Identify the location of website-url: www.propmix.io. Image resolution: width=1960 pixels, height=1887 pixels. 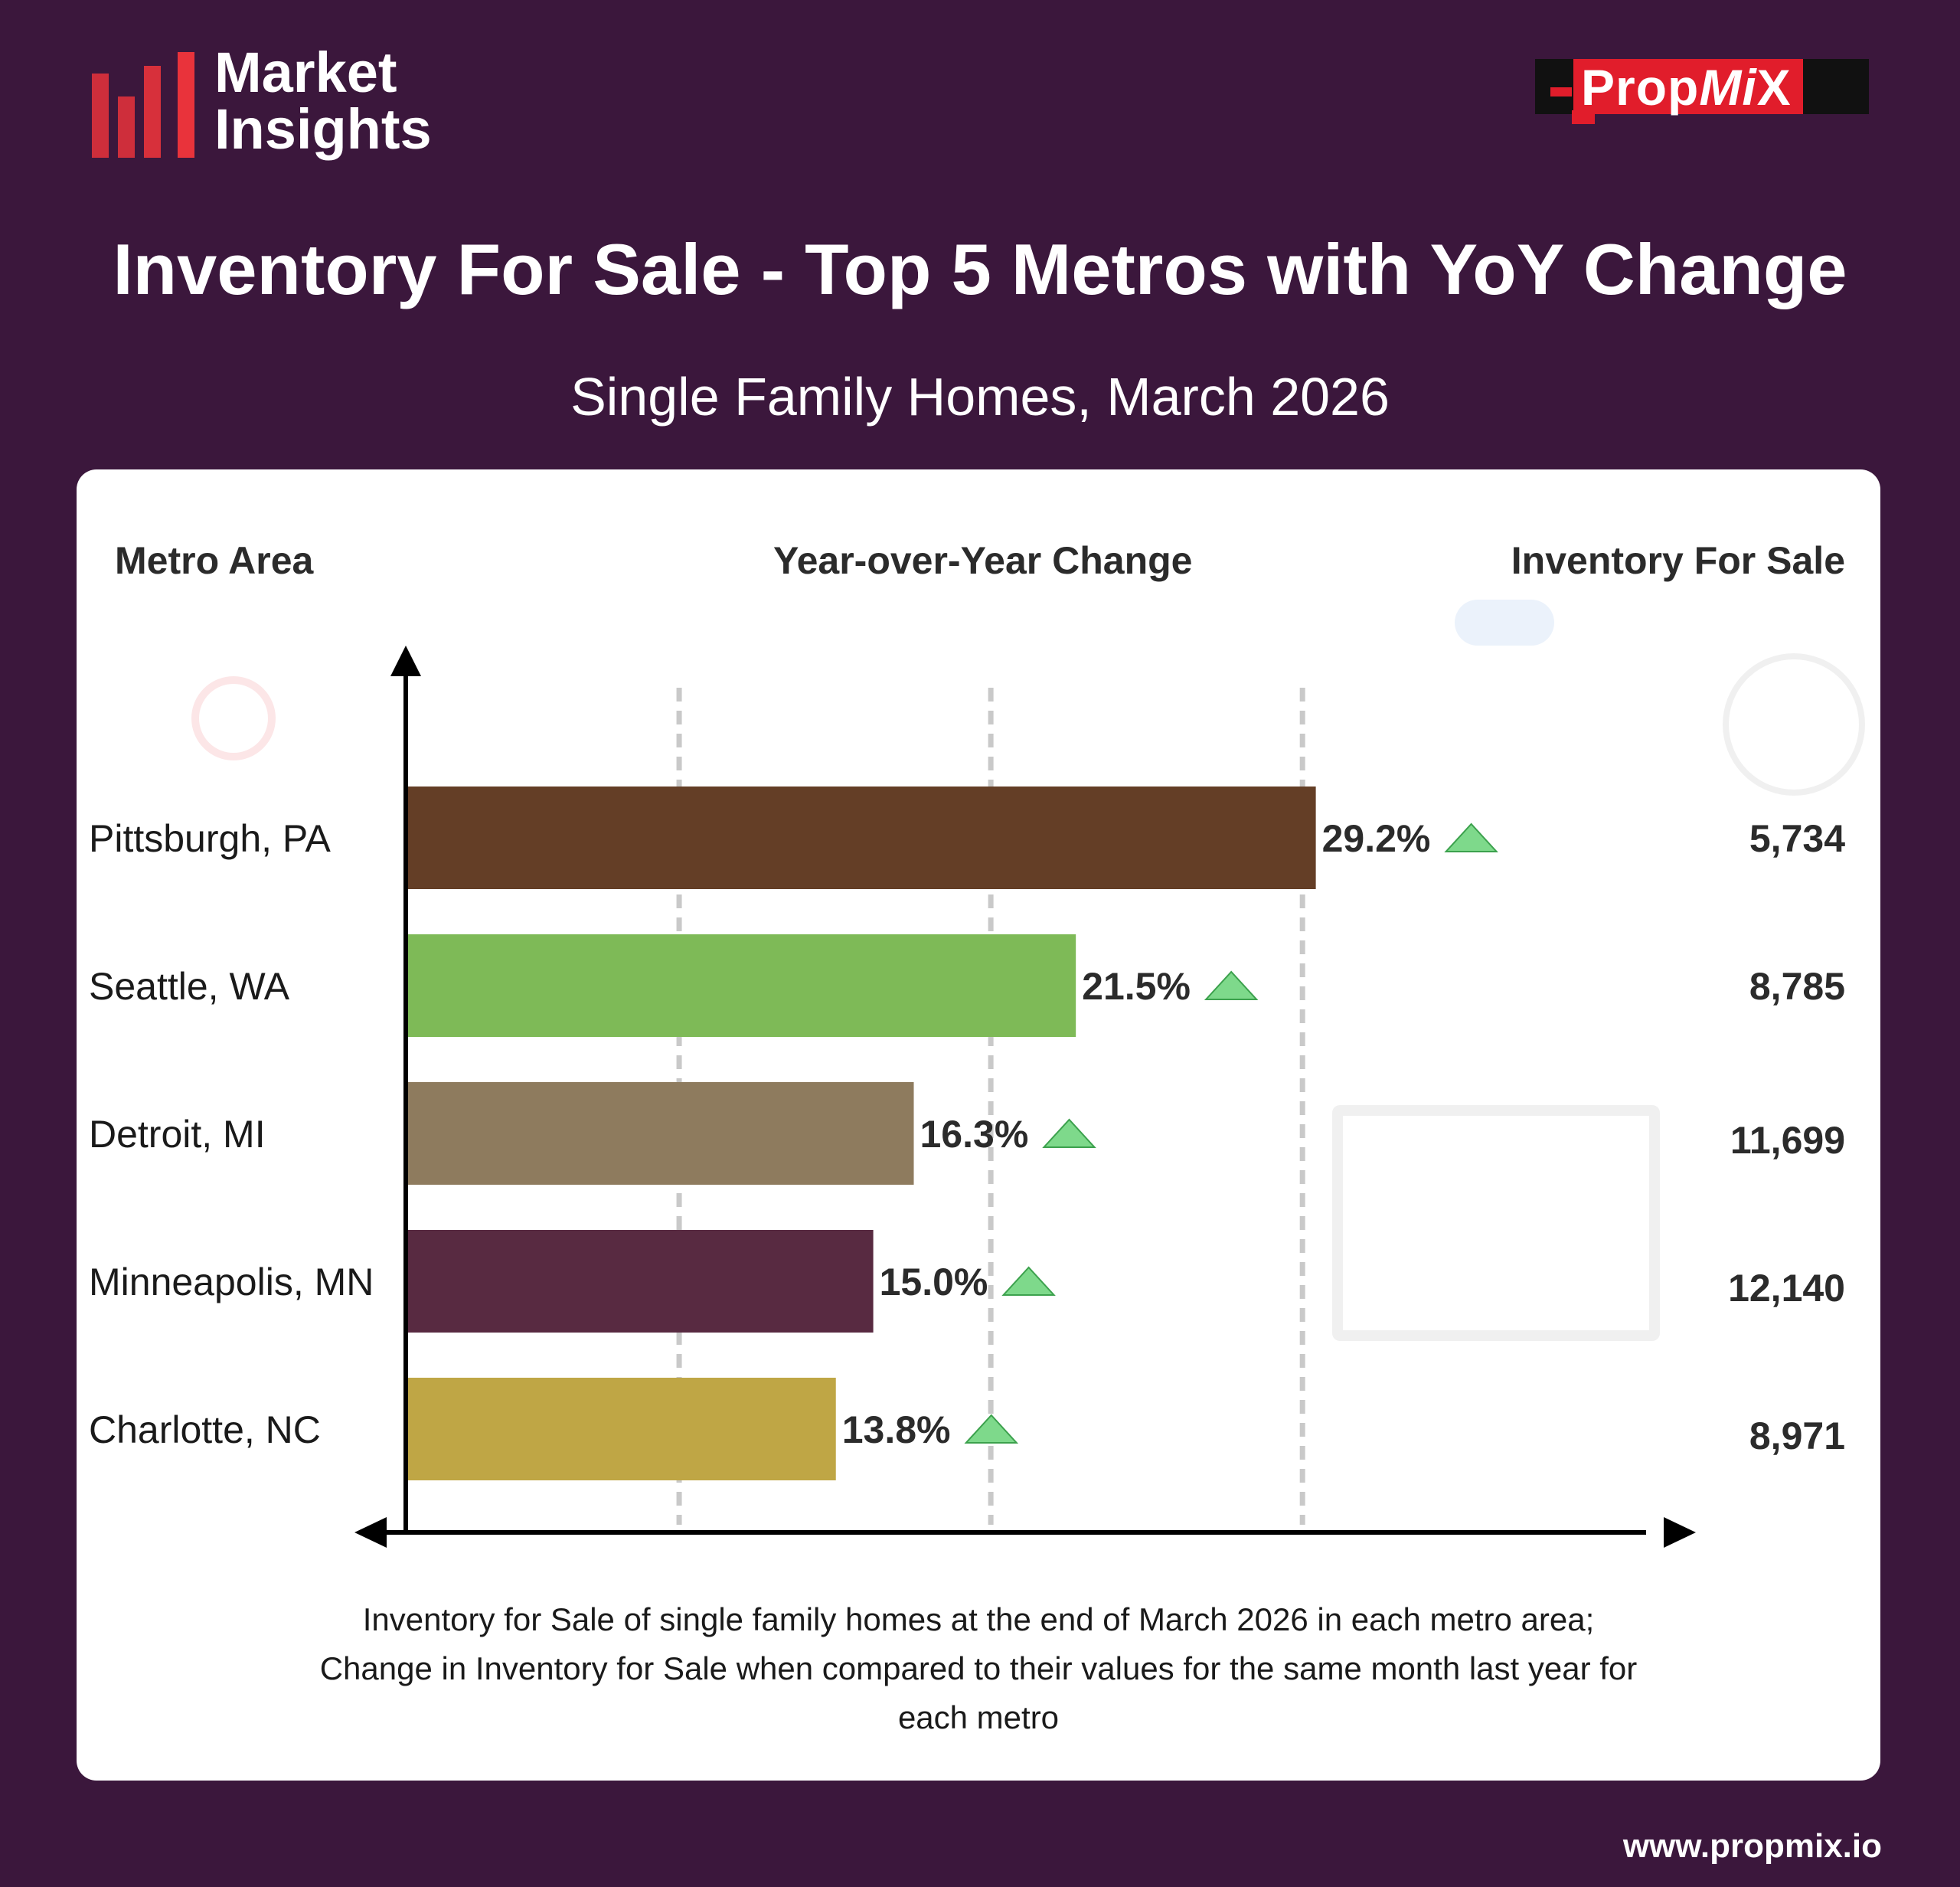
(1752, 1846).